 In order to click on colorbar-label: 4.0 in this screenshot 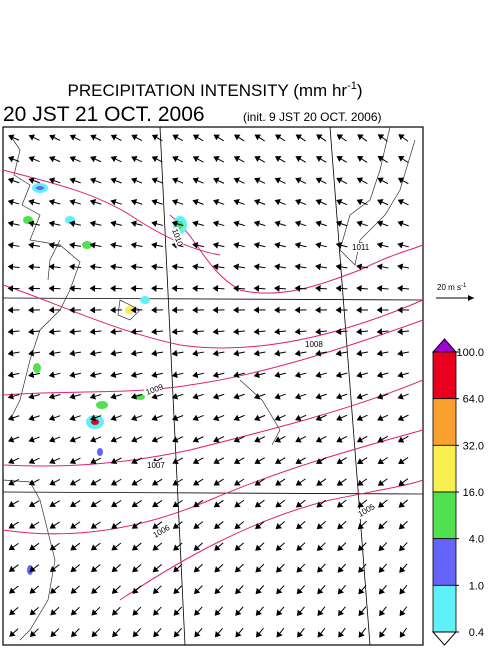, I will do `click(476, 540)`.